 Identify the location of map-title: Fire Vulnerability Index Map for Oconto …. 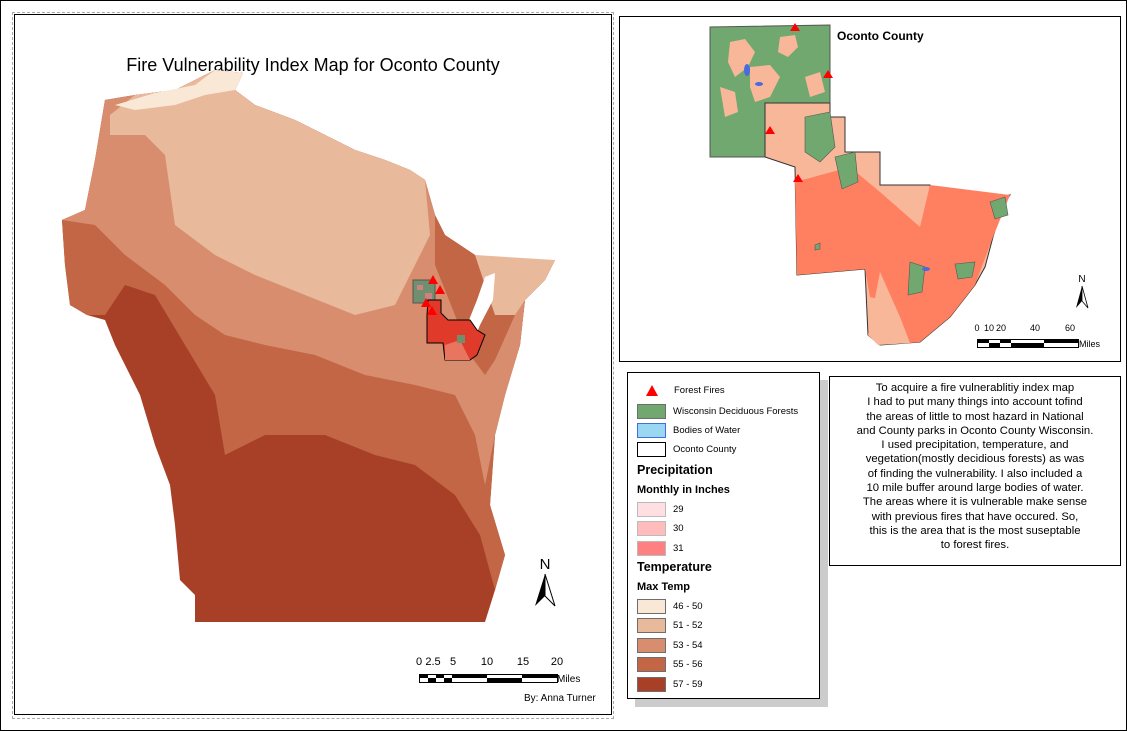
(313, 65).